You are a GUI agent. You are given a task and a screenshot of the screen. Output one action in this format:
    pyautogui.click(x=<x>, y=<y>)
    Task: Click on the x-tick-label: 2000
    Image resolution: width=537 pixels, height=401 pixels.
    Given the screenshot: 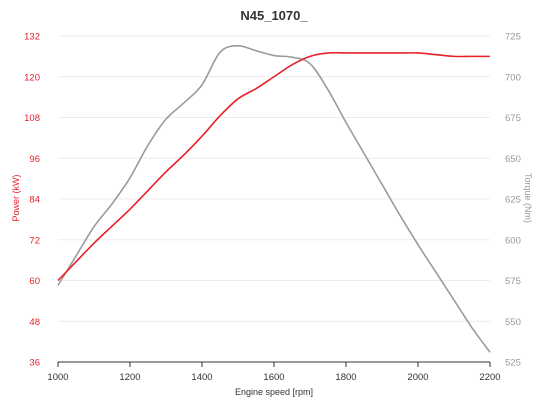 What is the action you would take?
    pyautogui.click(x=417, y=377)
    